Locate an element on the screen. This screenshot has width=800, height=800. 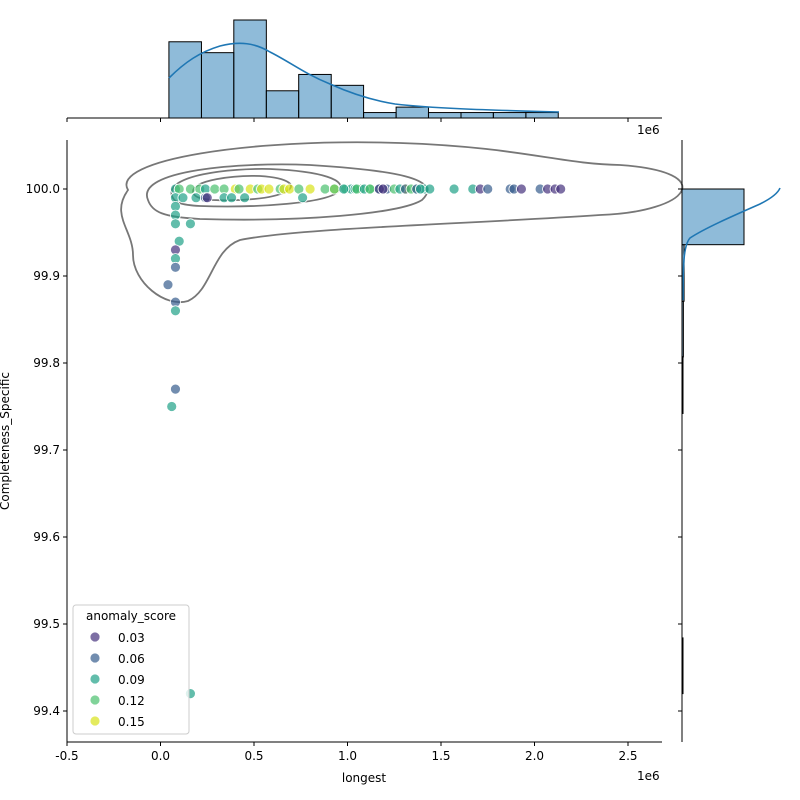
legend-label: 0.06 is located at coordinates (131, 659).